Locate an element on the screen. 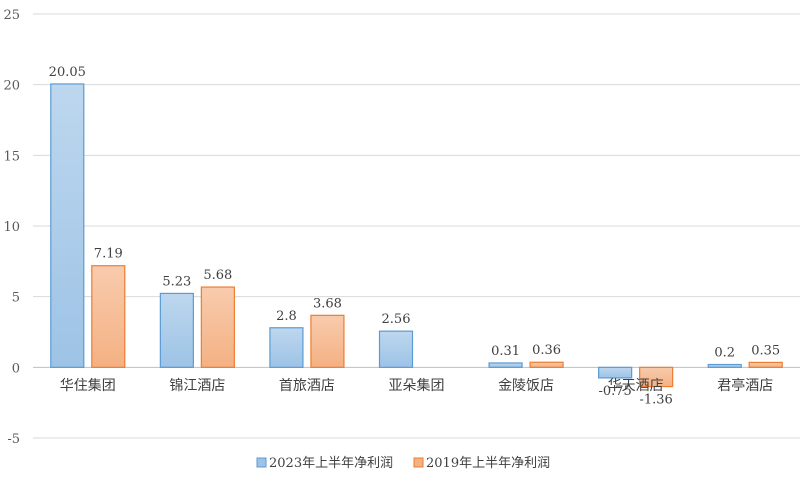  data-label: 5.68 is located at coordinates (217, 275).